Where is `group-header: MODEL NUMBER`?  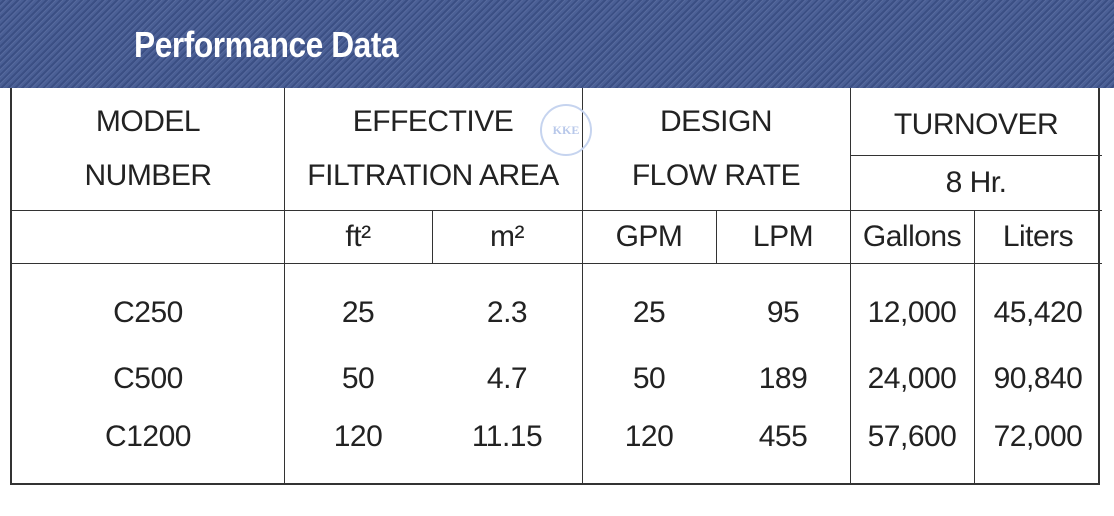
group-header: MODEL NUMBER is located at coordinates (148, 149).